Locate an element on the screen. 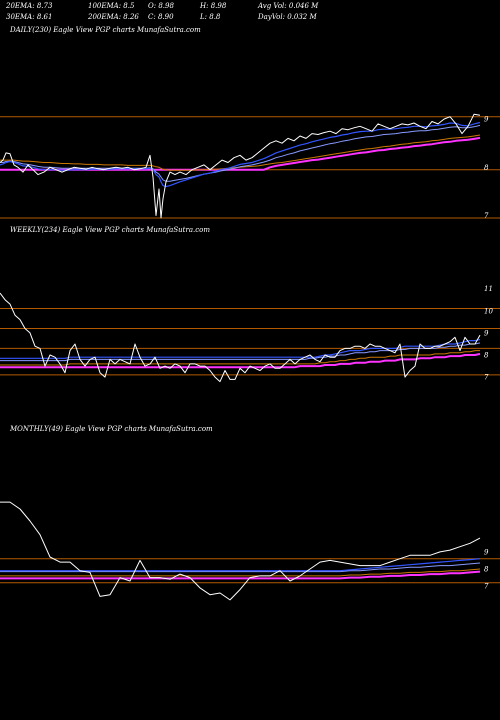  weekly-ema100-line is located at coordinates (240, 358).